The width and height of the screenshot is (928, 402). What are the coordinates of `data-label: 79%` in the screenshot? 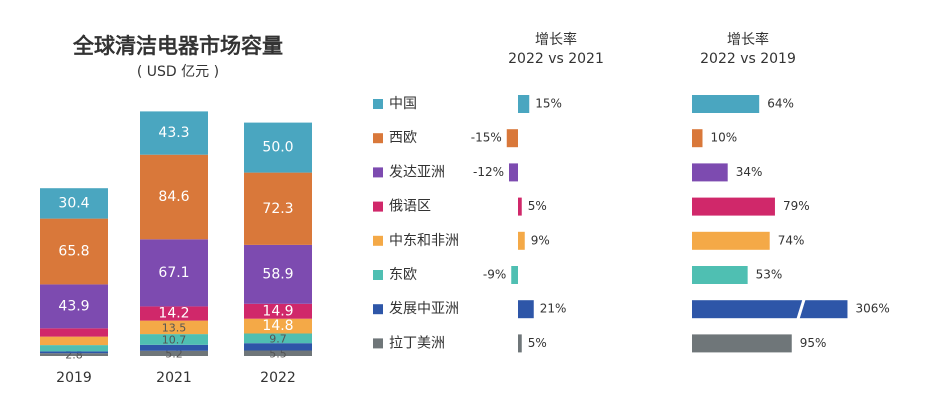 It's located at (796, 206).